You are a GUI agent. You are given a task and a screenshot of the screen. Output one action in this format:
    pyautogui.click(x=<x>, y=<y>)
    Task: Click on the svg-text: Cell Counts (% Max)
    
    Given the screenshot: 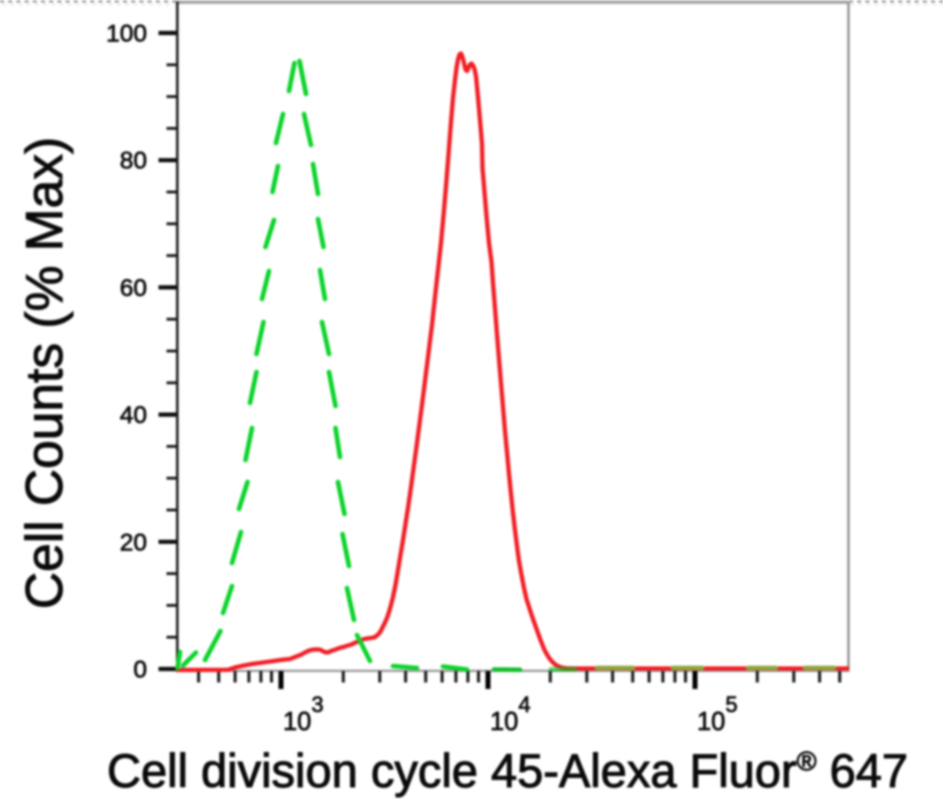 What is the action you would take?
    pyautogui.click(x=44, y=373)
    